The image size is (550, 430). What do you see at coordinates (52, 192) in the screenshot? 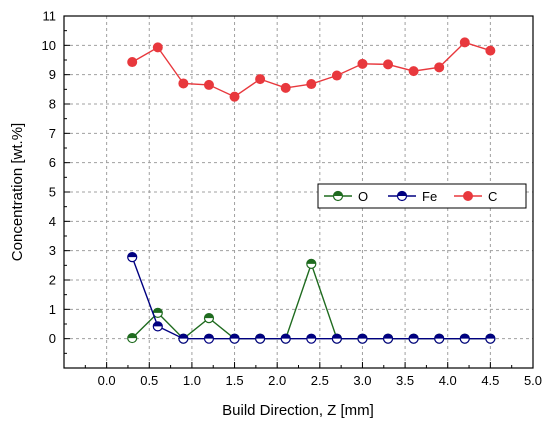
I see `y-tick-label: 5` at bounding box center [52, 192].